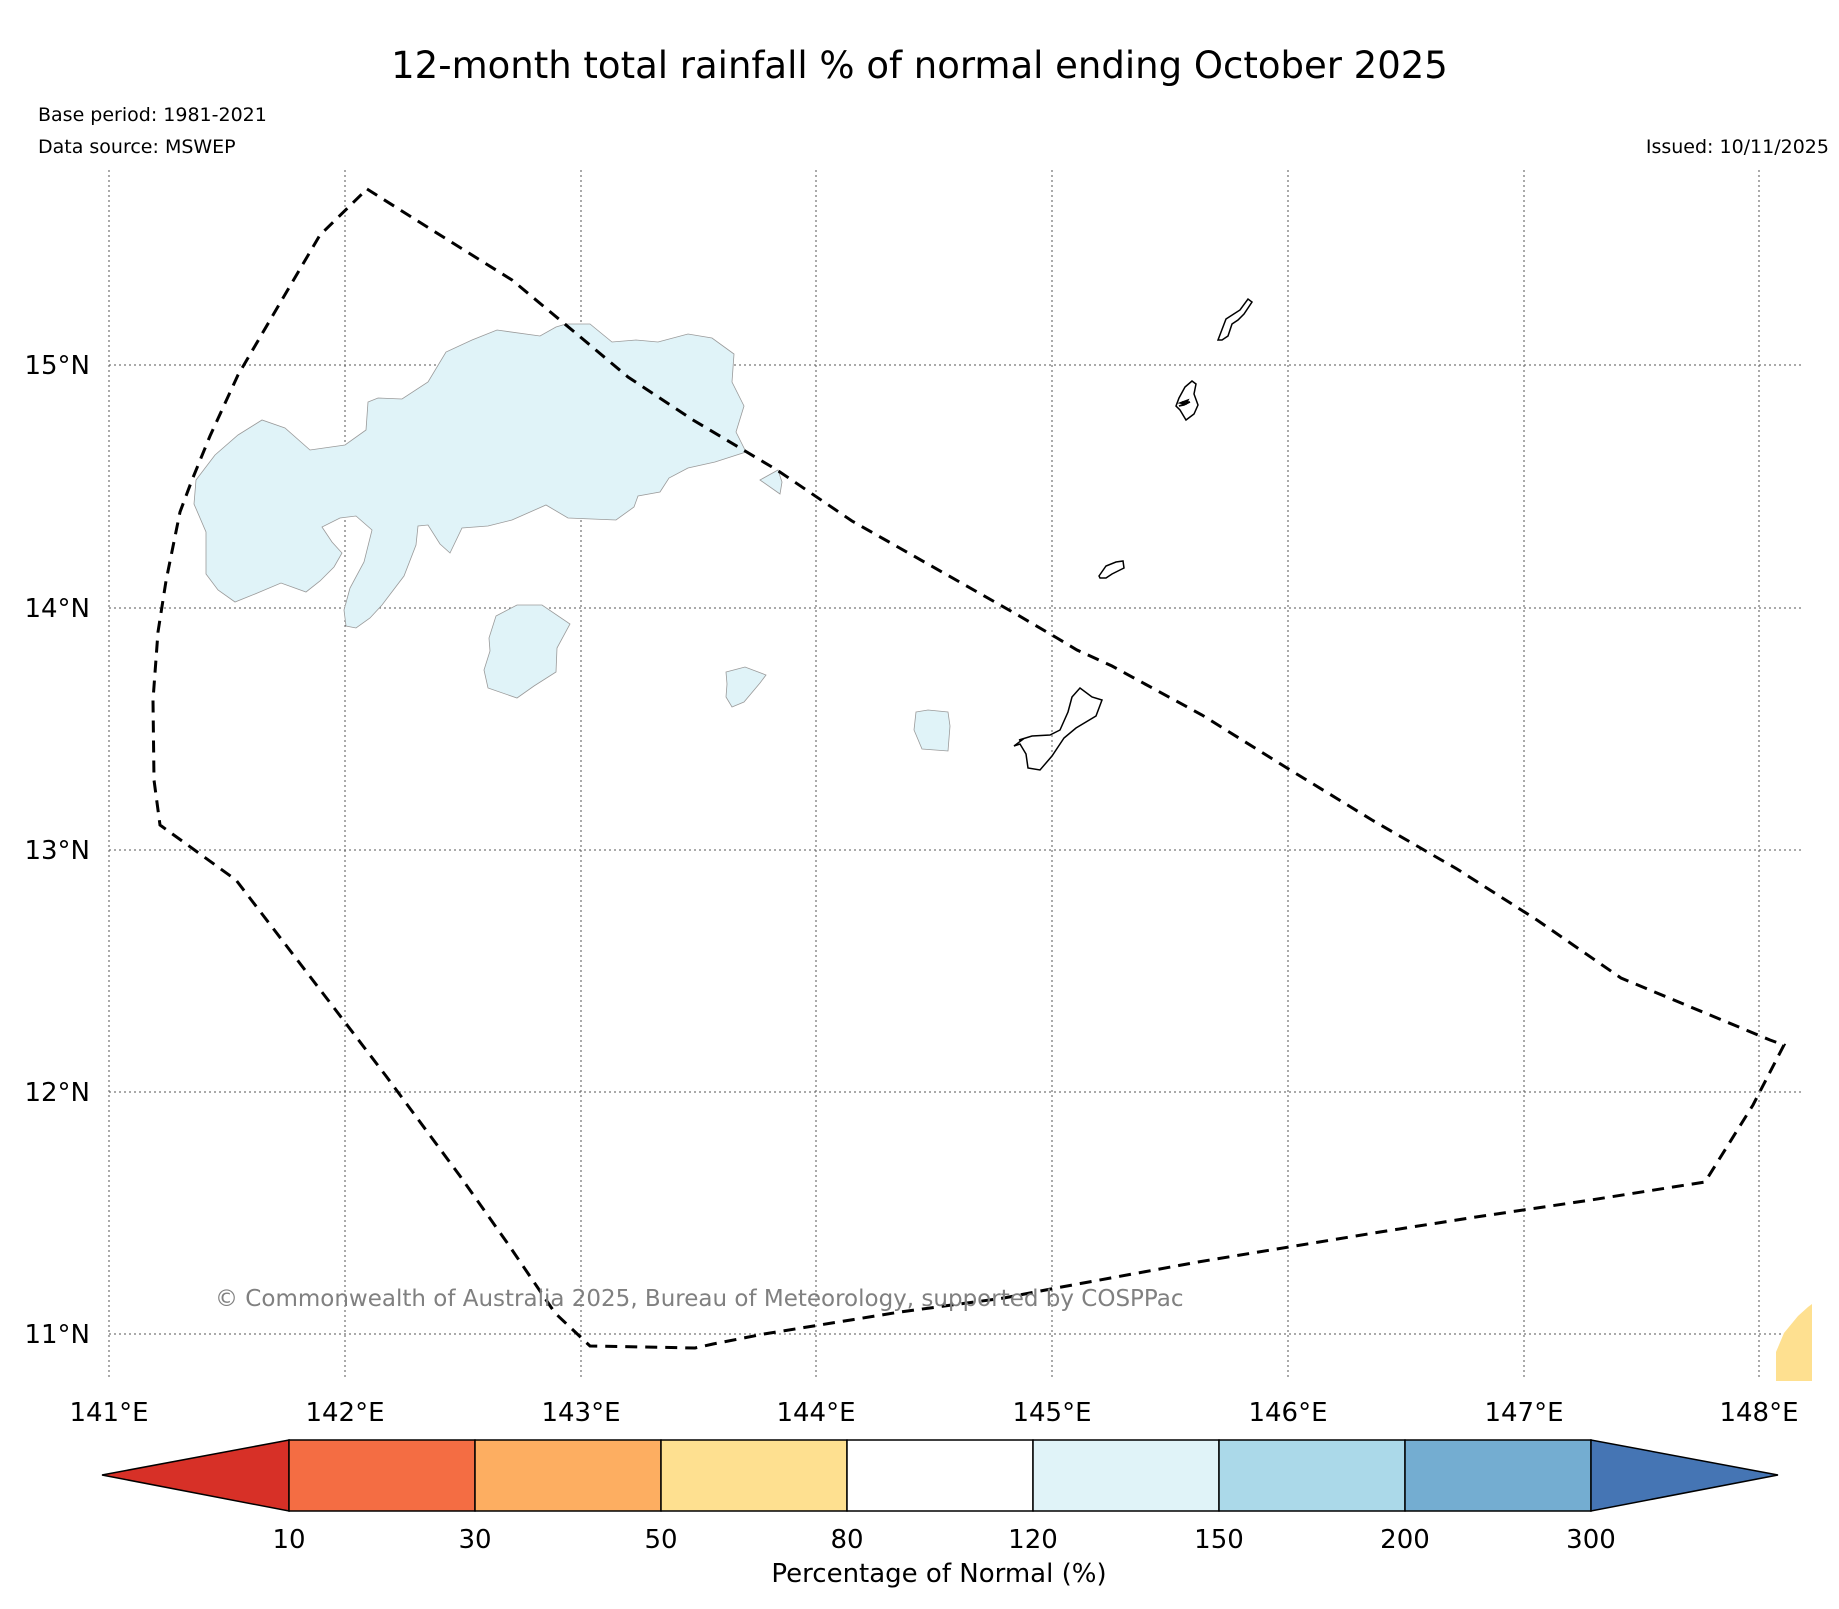 This screenshot has width=1839, height=1609. Describe the element at coordinates (938, 1574) in the screenshot. I see `colorbar-label: Percentage of Normal (%)` at that location.